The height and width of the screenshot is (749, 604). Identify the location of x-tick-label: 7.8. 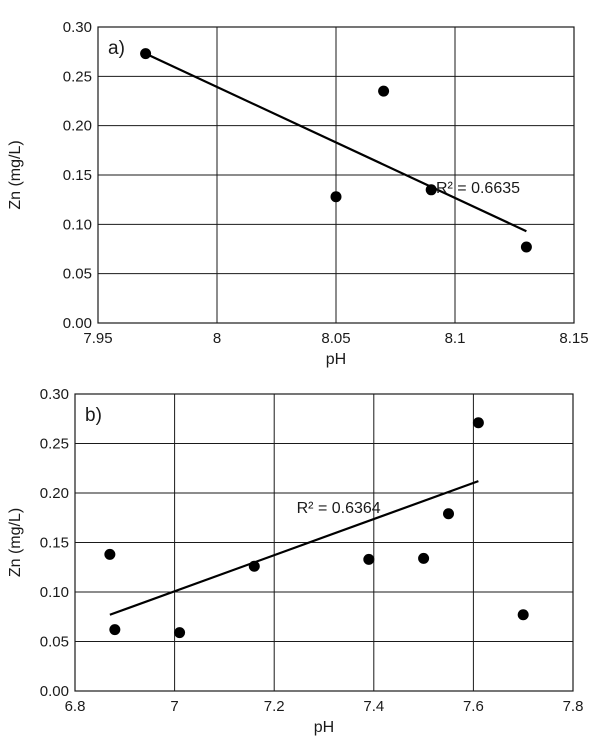
(573, 706).